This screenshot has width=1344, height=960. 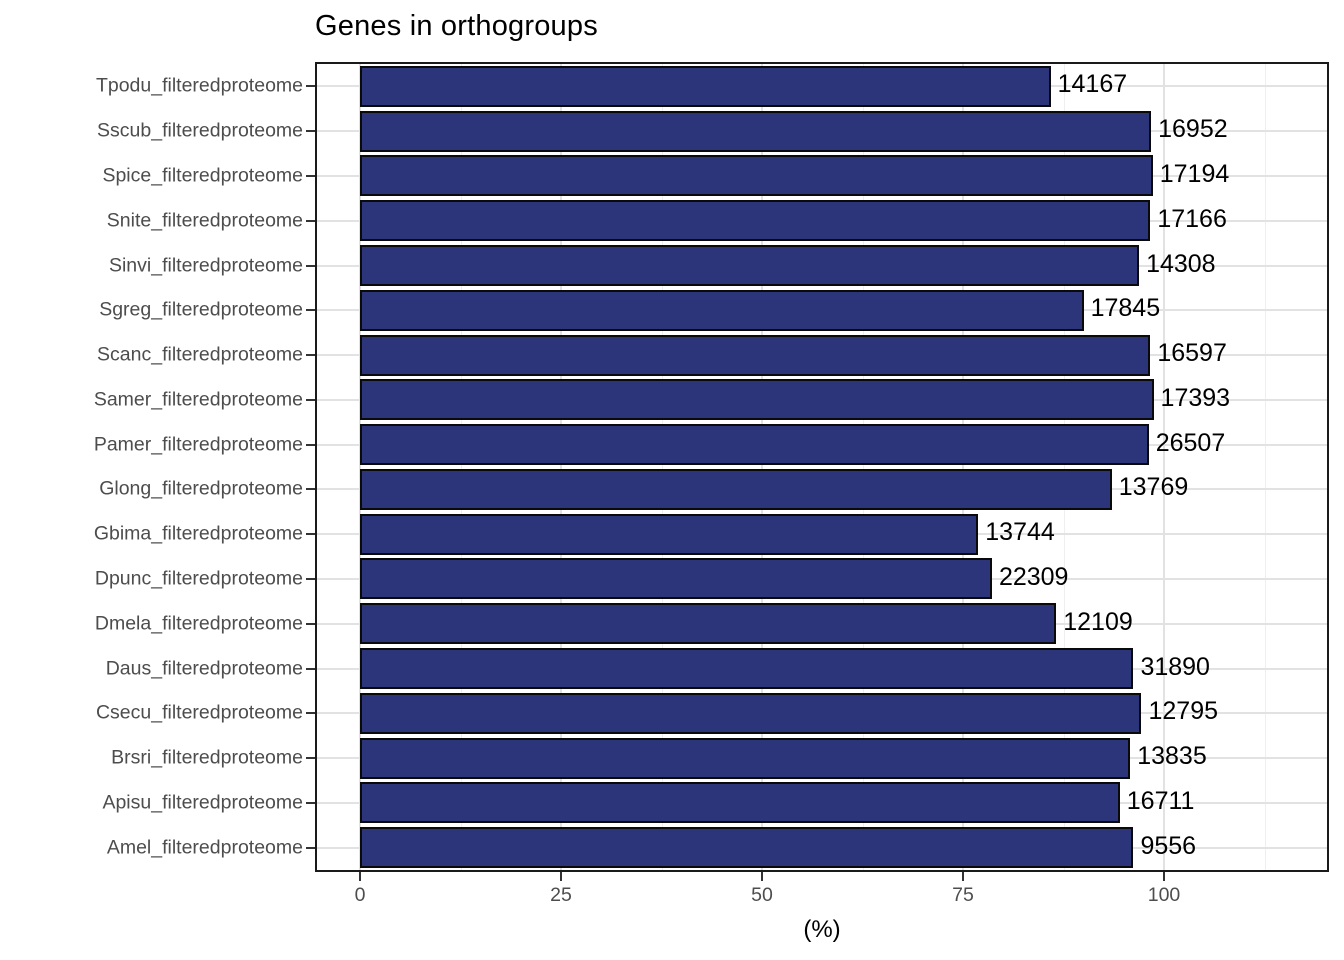 I want to click on y-axis-label: Daus_filteredproteome, so click(x=204, y=668).